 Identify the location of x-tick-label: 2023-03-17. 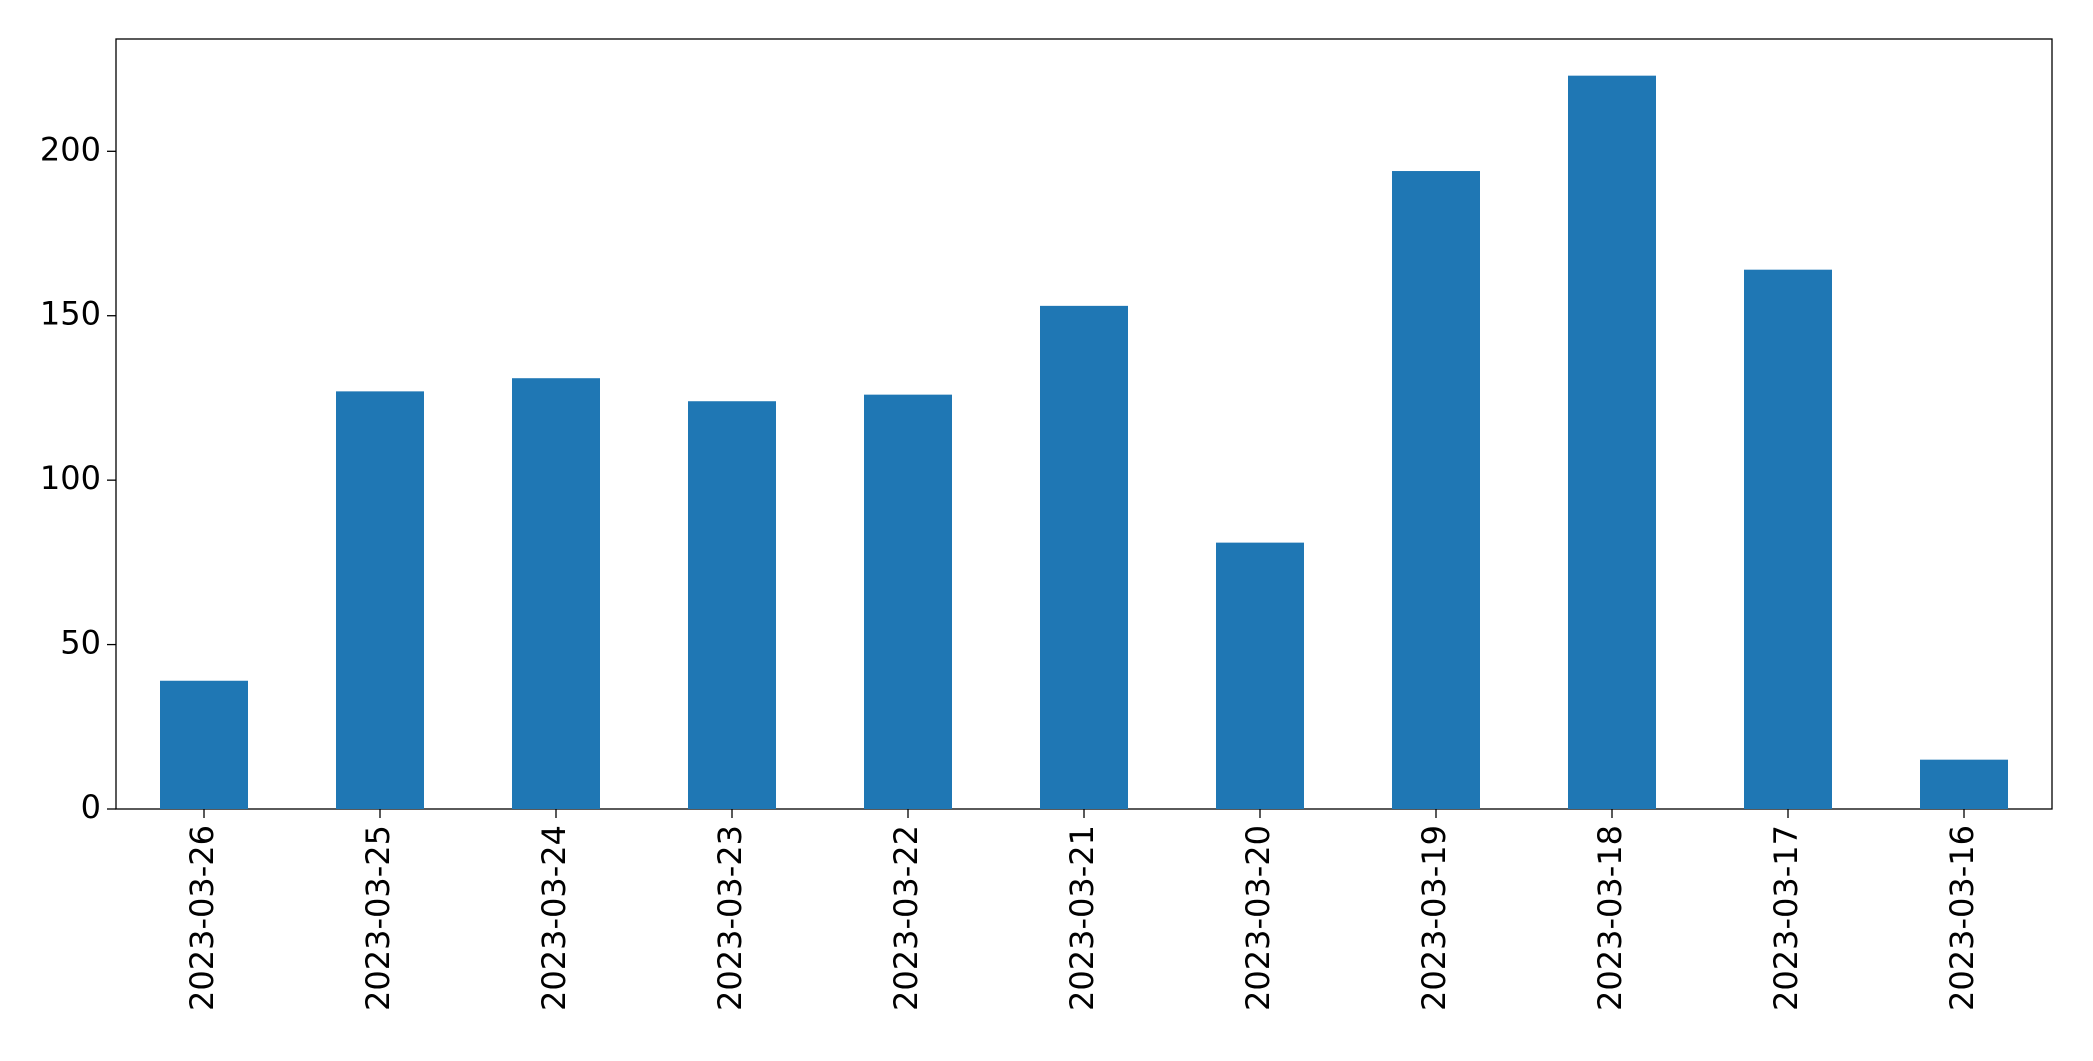
(1786, 918).